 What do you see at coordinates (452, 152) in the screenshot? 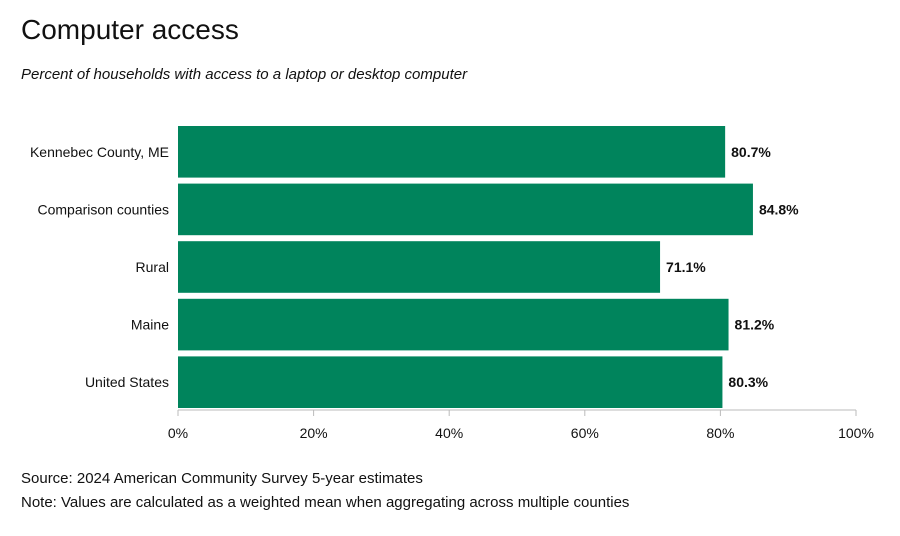
I see `bar-kennebec-county-me` at bounding box center [452, 152].